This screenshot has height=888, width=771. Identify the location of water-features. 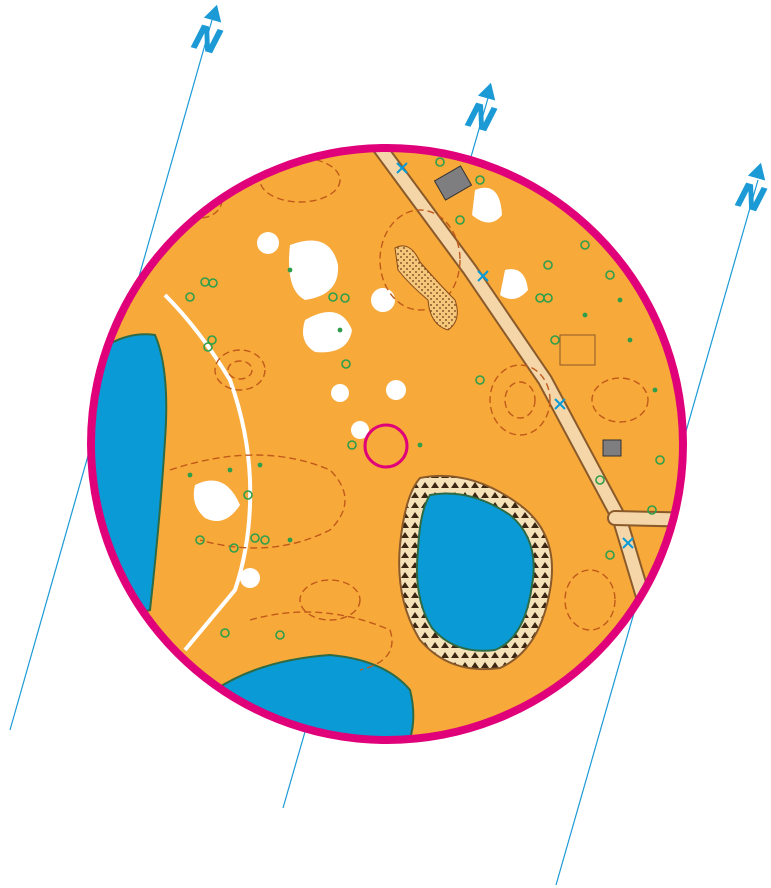
(515, 355).